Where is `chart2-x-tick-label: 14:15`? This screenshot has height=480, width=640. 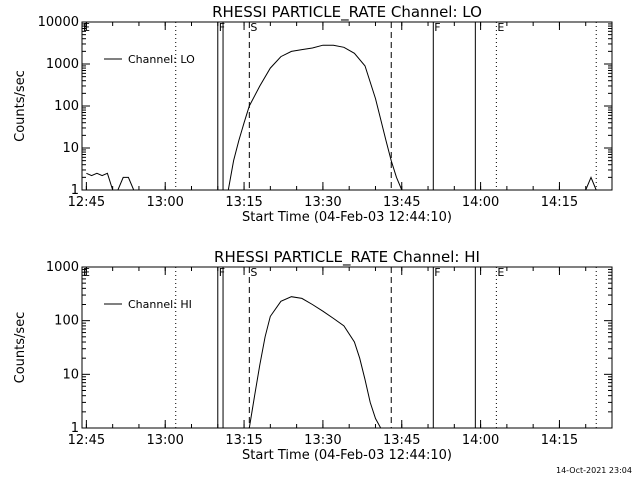
chart2-x-tick-label: 14:15 is located at coordinates (559, 440).